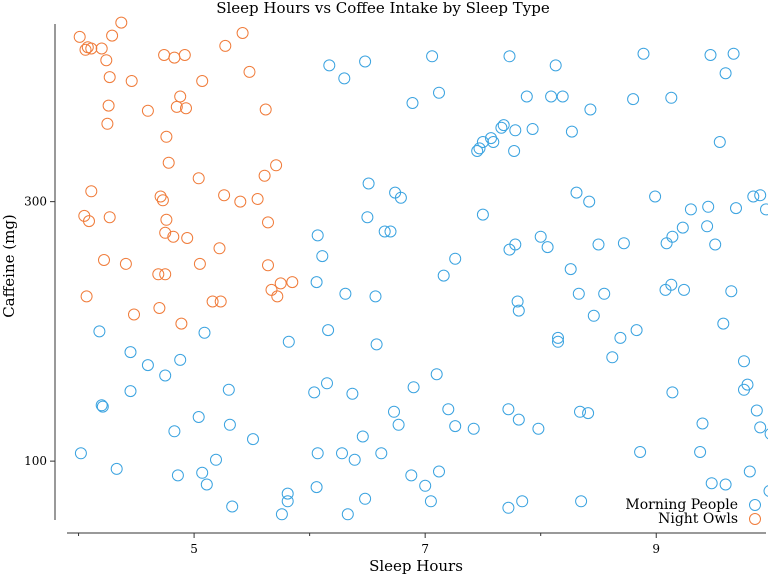 The height and width of the screenshot is (576, 768). Describe the element at coordinates (755, 505) in the screenshot. I see `legend-marker-morning` at that location.